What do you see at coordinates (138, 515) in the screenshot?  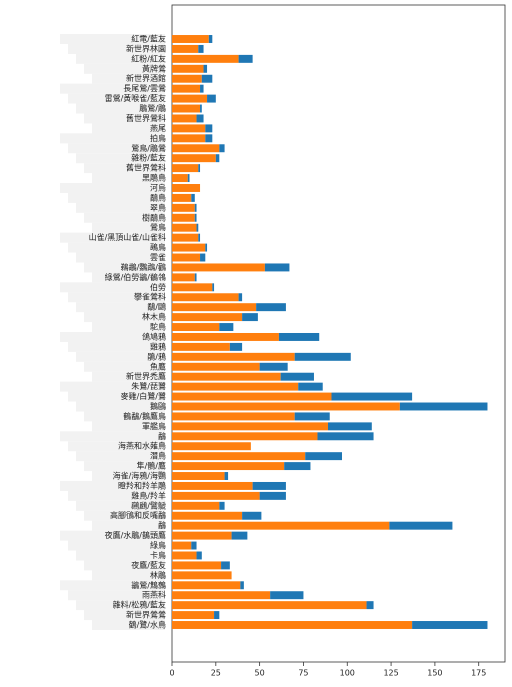 I see `y-tick-label: 高腳鴴和反嘴鷸` at bounding box center [138, 515].